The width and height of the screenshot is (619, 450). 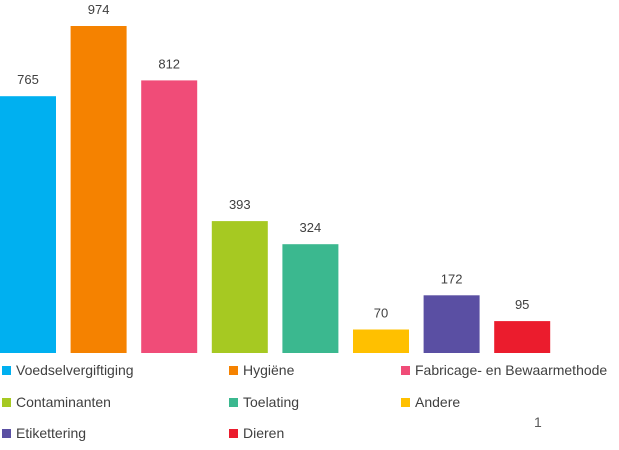 I want to click on bar-dieren, so click(x=522, y=337).